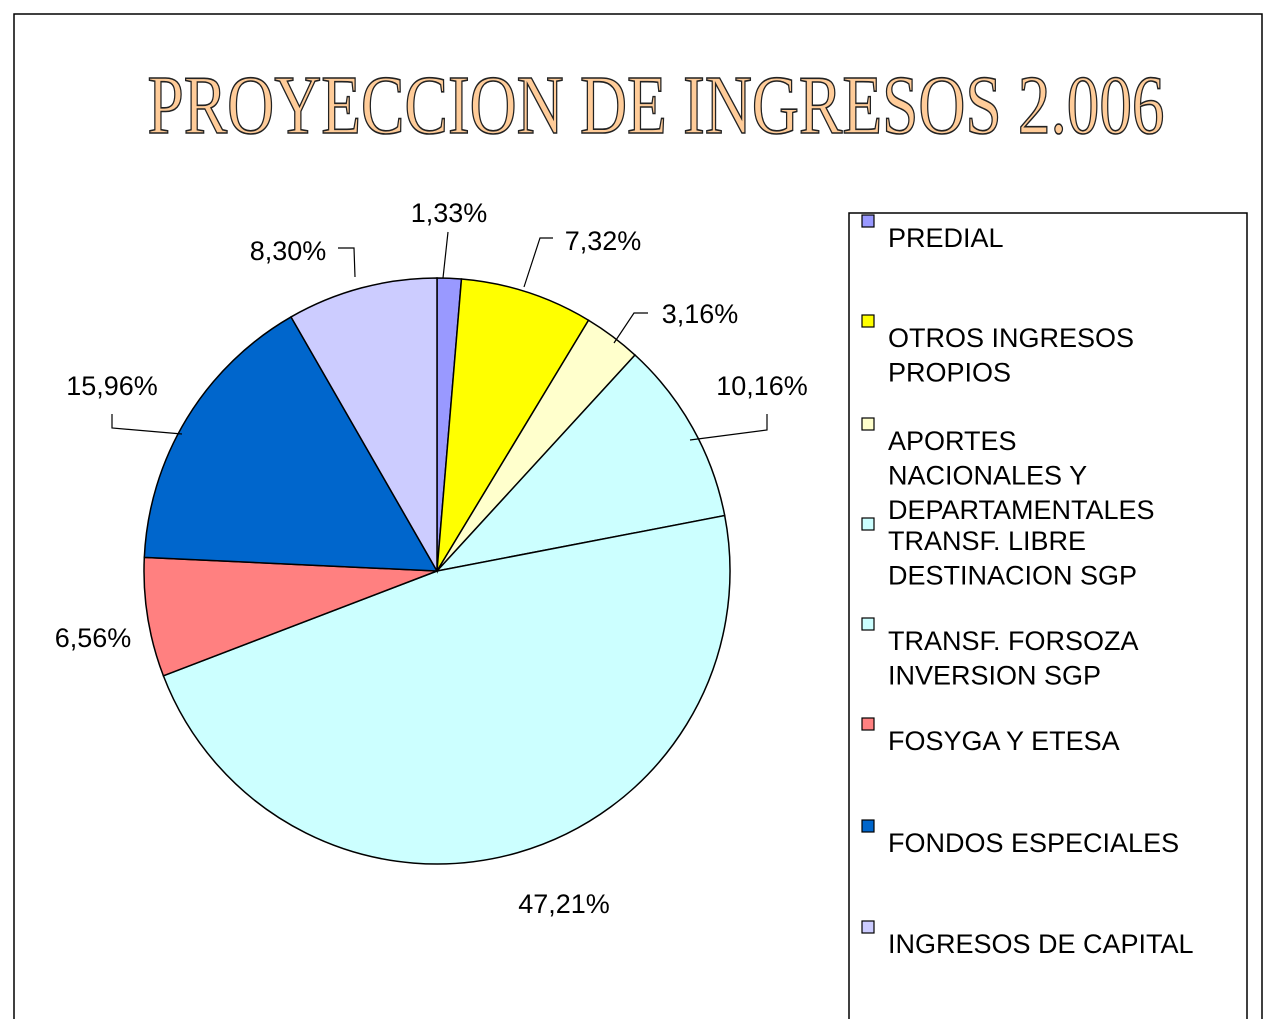 This screenshot has height=1019, width=1276. Describe the element at coordinates (603, 241) in the screenshot. I see `data-label: 7,32%` at that location.